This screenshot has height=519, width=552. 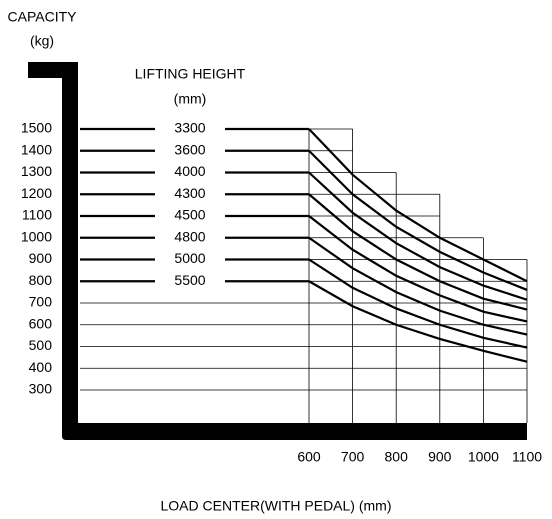 What do you see at coordinates (189, 215) in the screenshot?
I see `legend-label: 4500` at bounding box center [189, 215].